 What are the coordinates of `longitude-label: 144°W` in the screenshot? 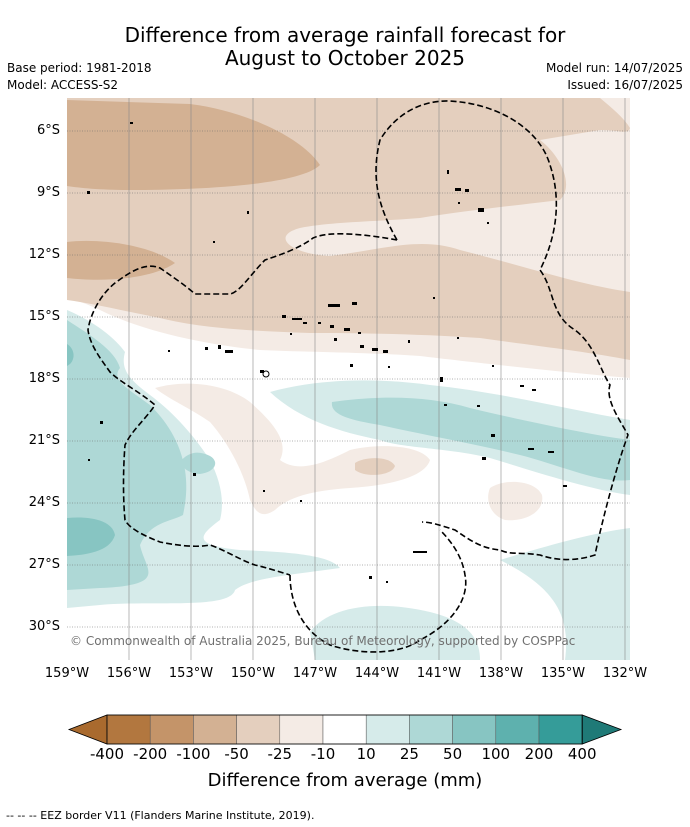 It's located at (377, 673).